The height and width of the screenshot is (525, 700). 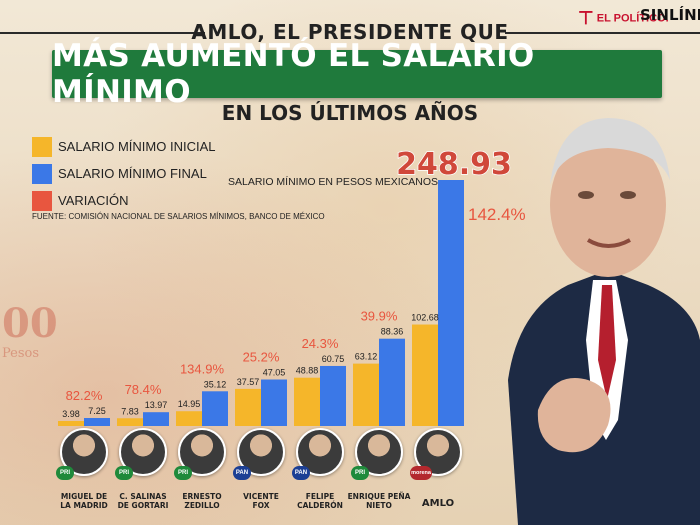 I want to click on president-name-line-1: ENRIQUE PEÑA, so click(x=379, y=496).